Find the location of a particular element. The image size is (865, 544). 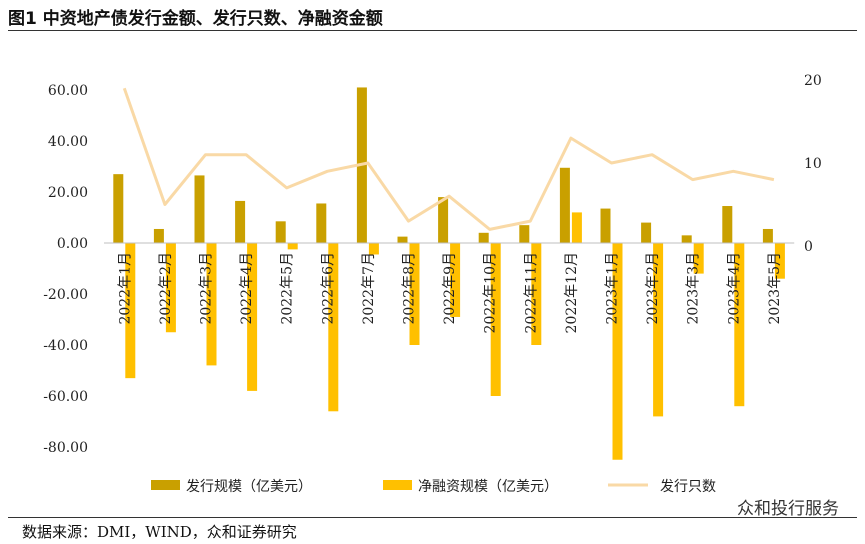

title-rule is located at coordinates (432, 30).